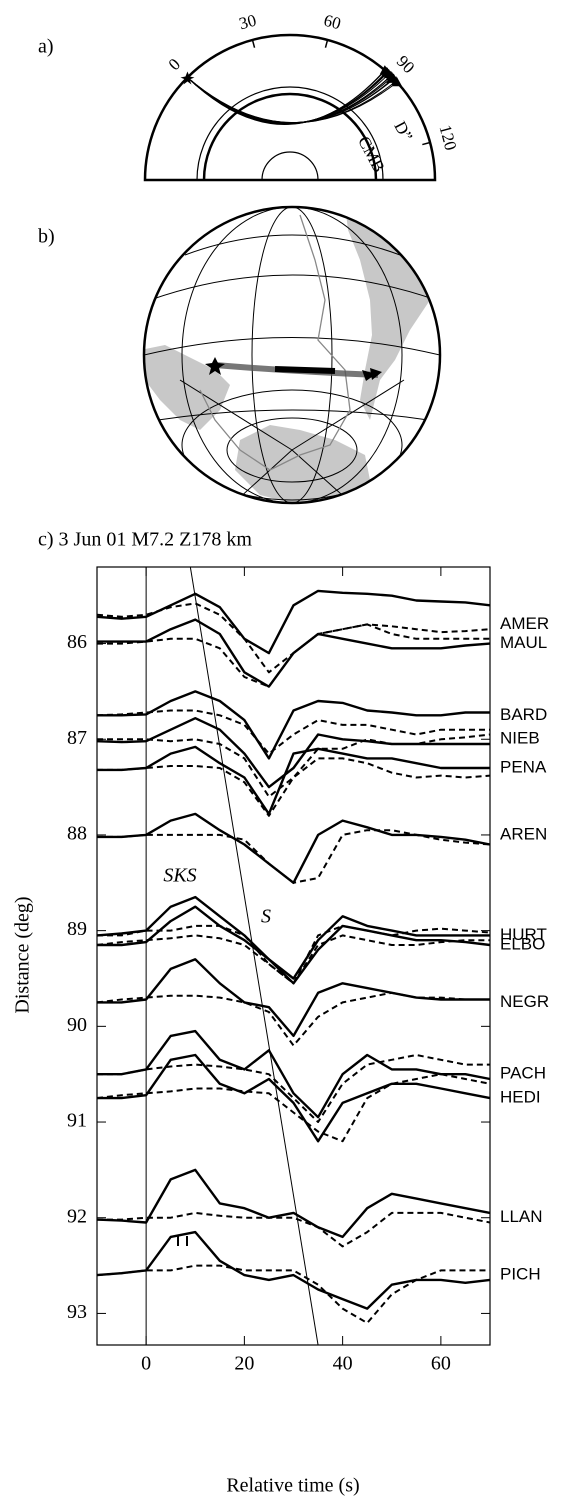 This screenshot has height=1503, width=569. What do you see at coordinates (343, 1364) in the screenshot?
I see `x-tick-label: 40` at bounding box center [343, 1364].